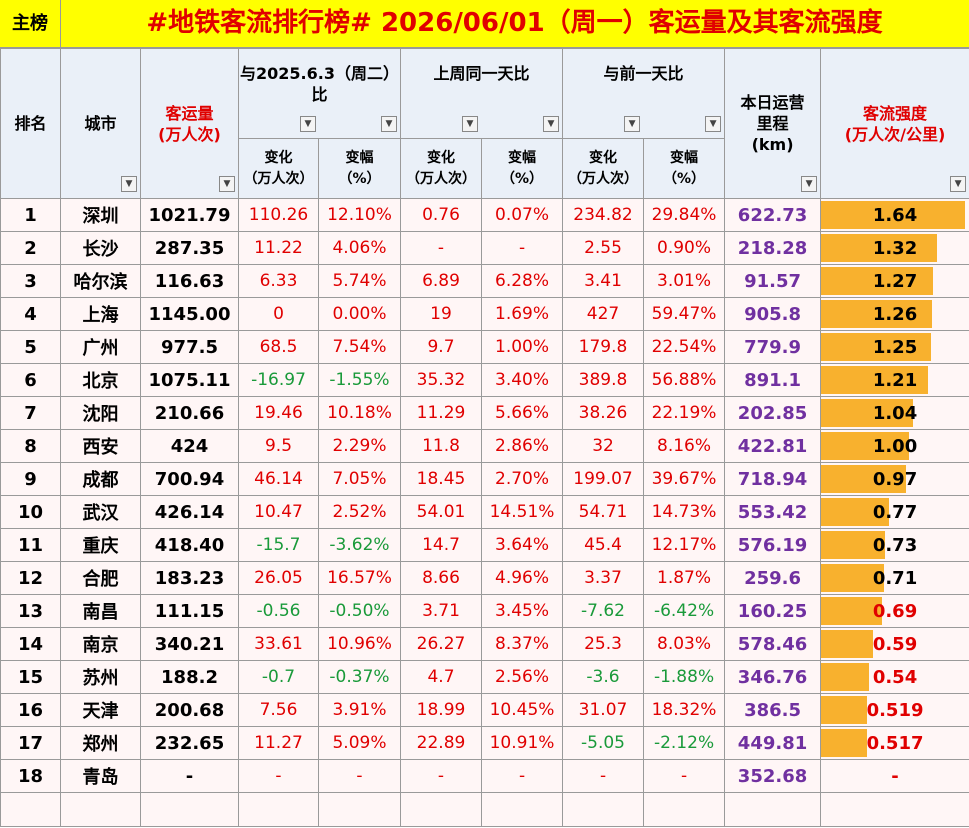 This screenshot has height=828, width=969. I want to click on cell: 210.66, so click(189, 413).